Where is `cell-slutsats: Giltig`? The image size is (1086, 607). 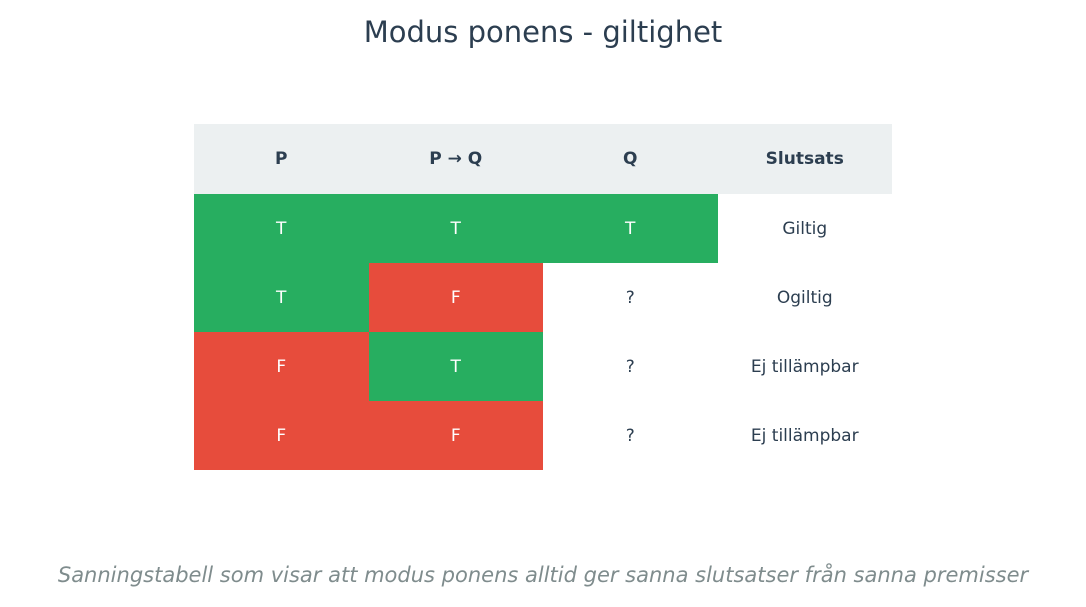
cell-slutsats: Giltig is located at coordinates (804, 228).